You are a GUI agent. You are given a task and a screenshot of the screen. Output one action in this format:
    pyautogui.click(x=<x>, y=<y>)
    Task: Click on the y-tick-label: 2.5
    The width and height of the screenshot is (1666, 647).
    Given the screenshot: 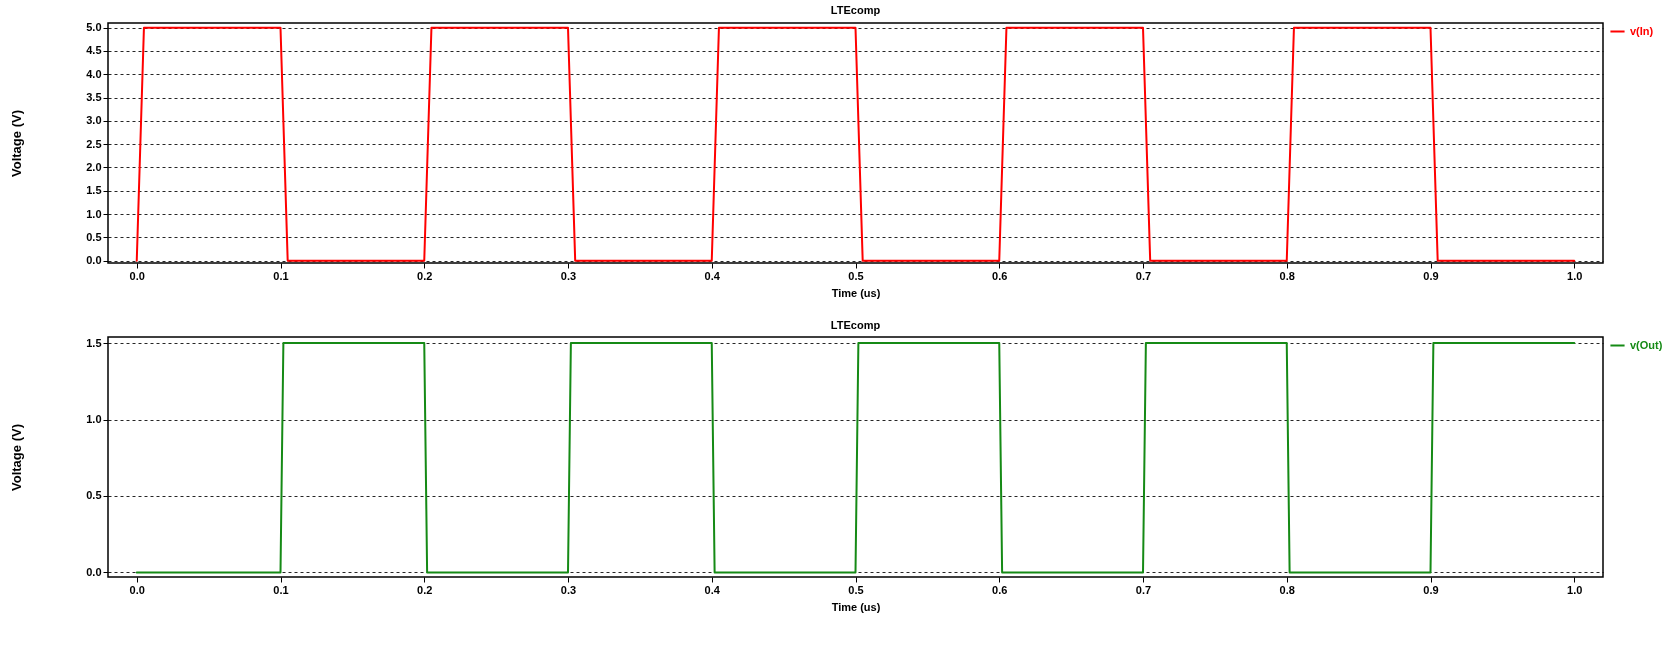 What is the action you would take?
    pyautogui.click(x=94, y=143)
    